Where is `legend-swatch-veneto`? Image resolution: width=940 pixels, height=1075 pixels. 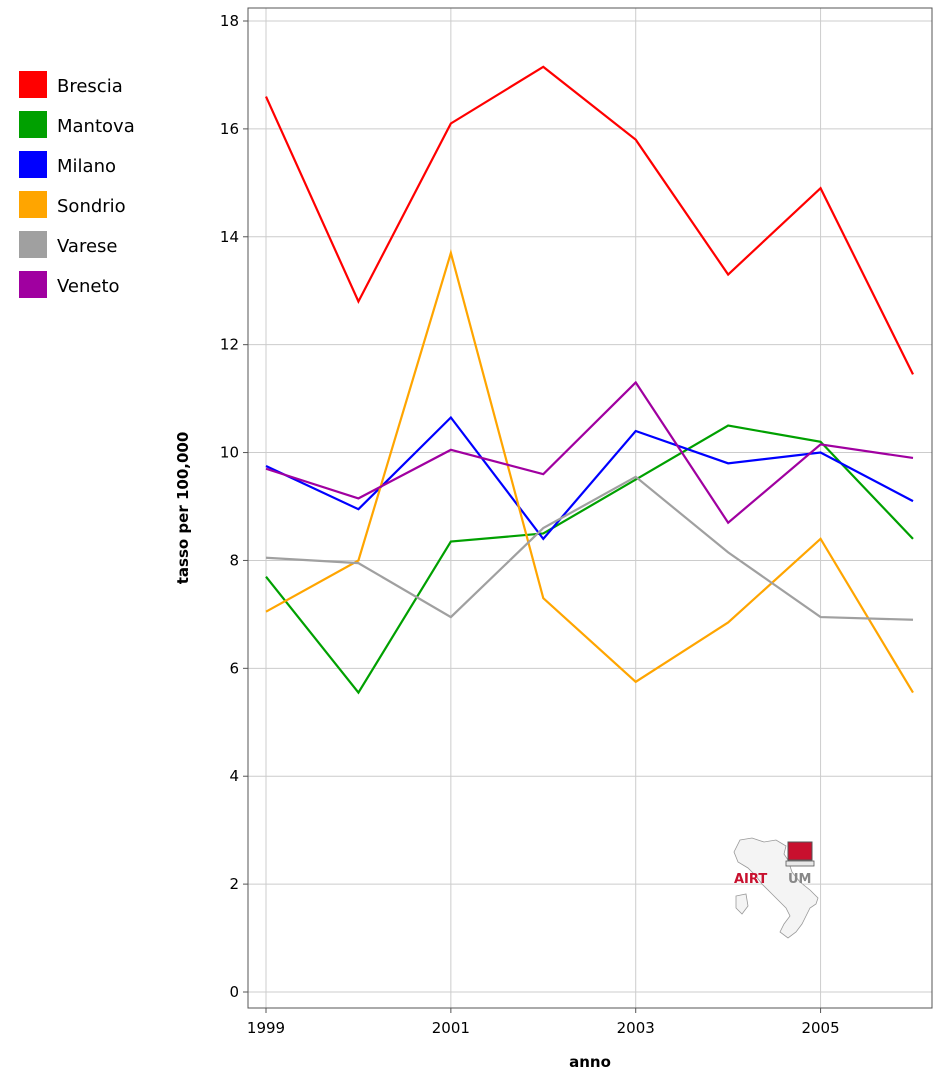 legend-swatch-veneto is located at coordinates (33, 284).